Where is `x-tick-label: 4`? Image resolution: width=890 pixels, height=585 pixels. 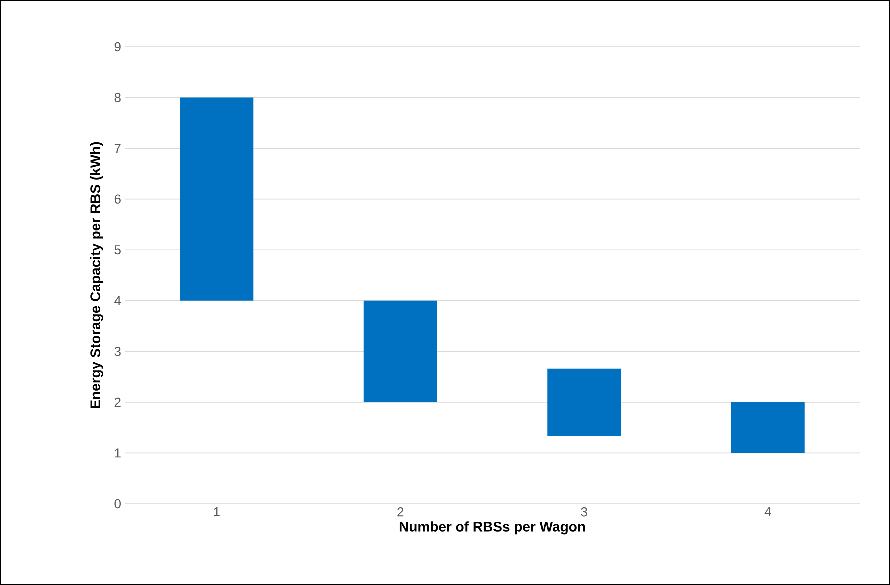
x-tick-label: 4 is located at coordinates (768, 512).